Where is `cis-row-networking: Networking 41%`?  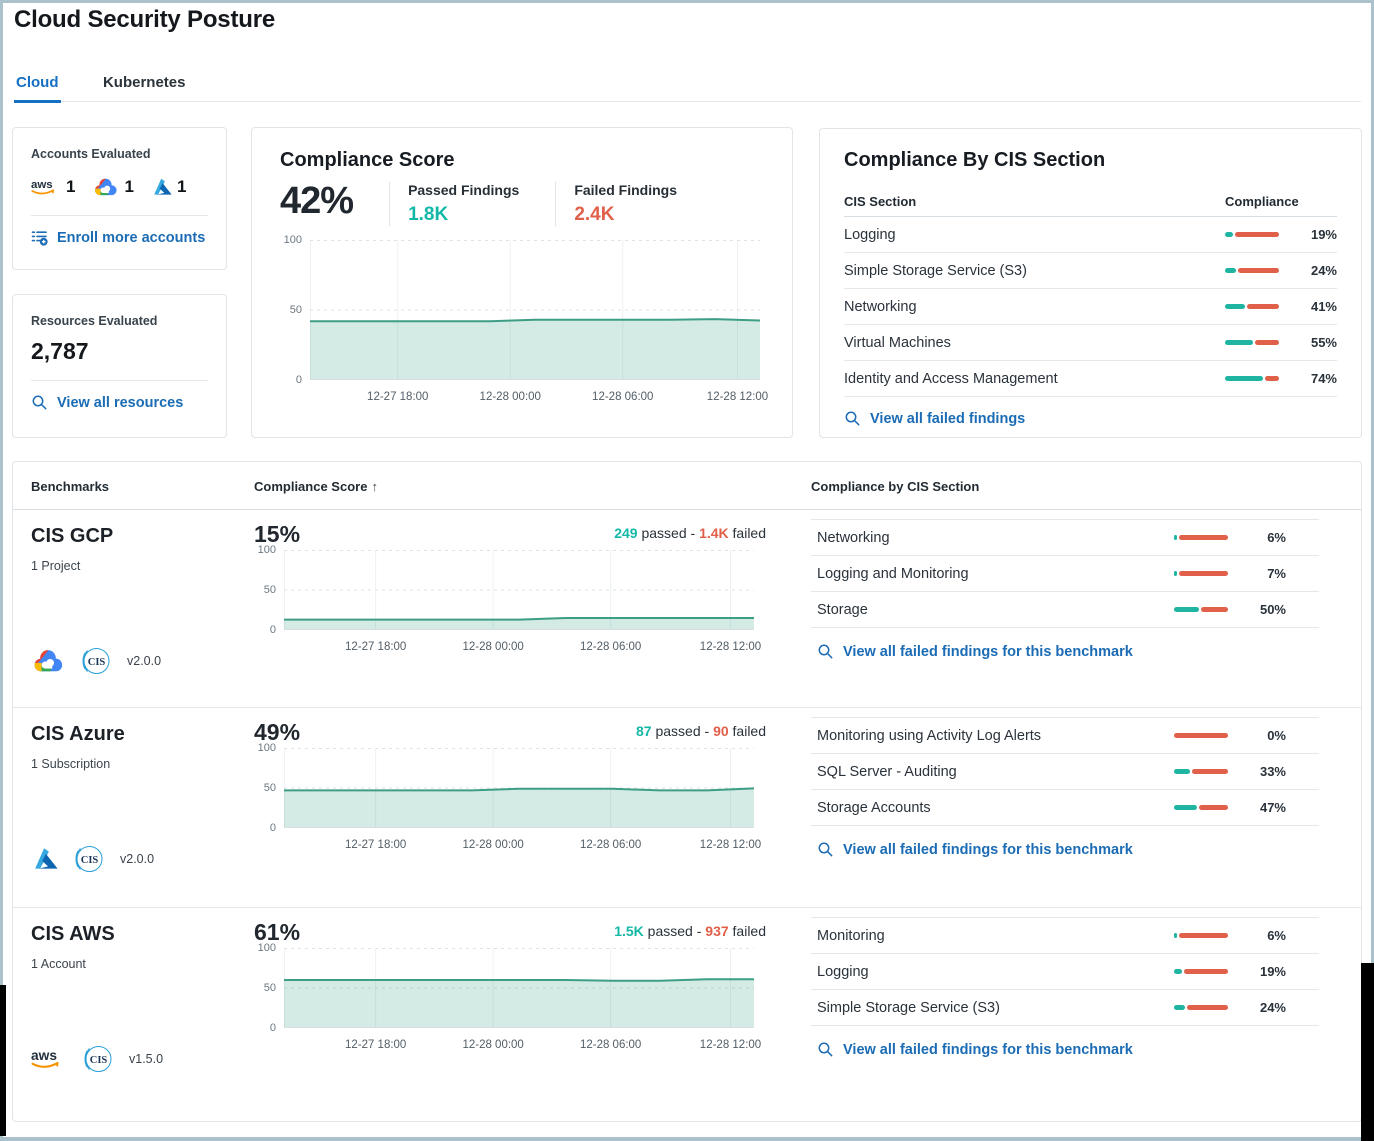 cis-row-networking: Networking 41% is located at coordinates (1090, 307).